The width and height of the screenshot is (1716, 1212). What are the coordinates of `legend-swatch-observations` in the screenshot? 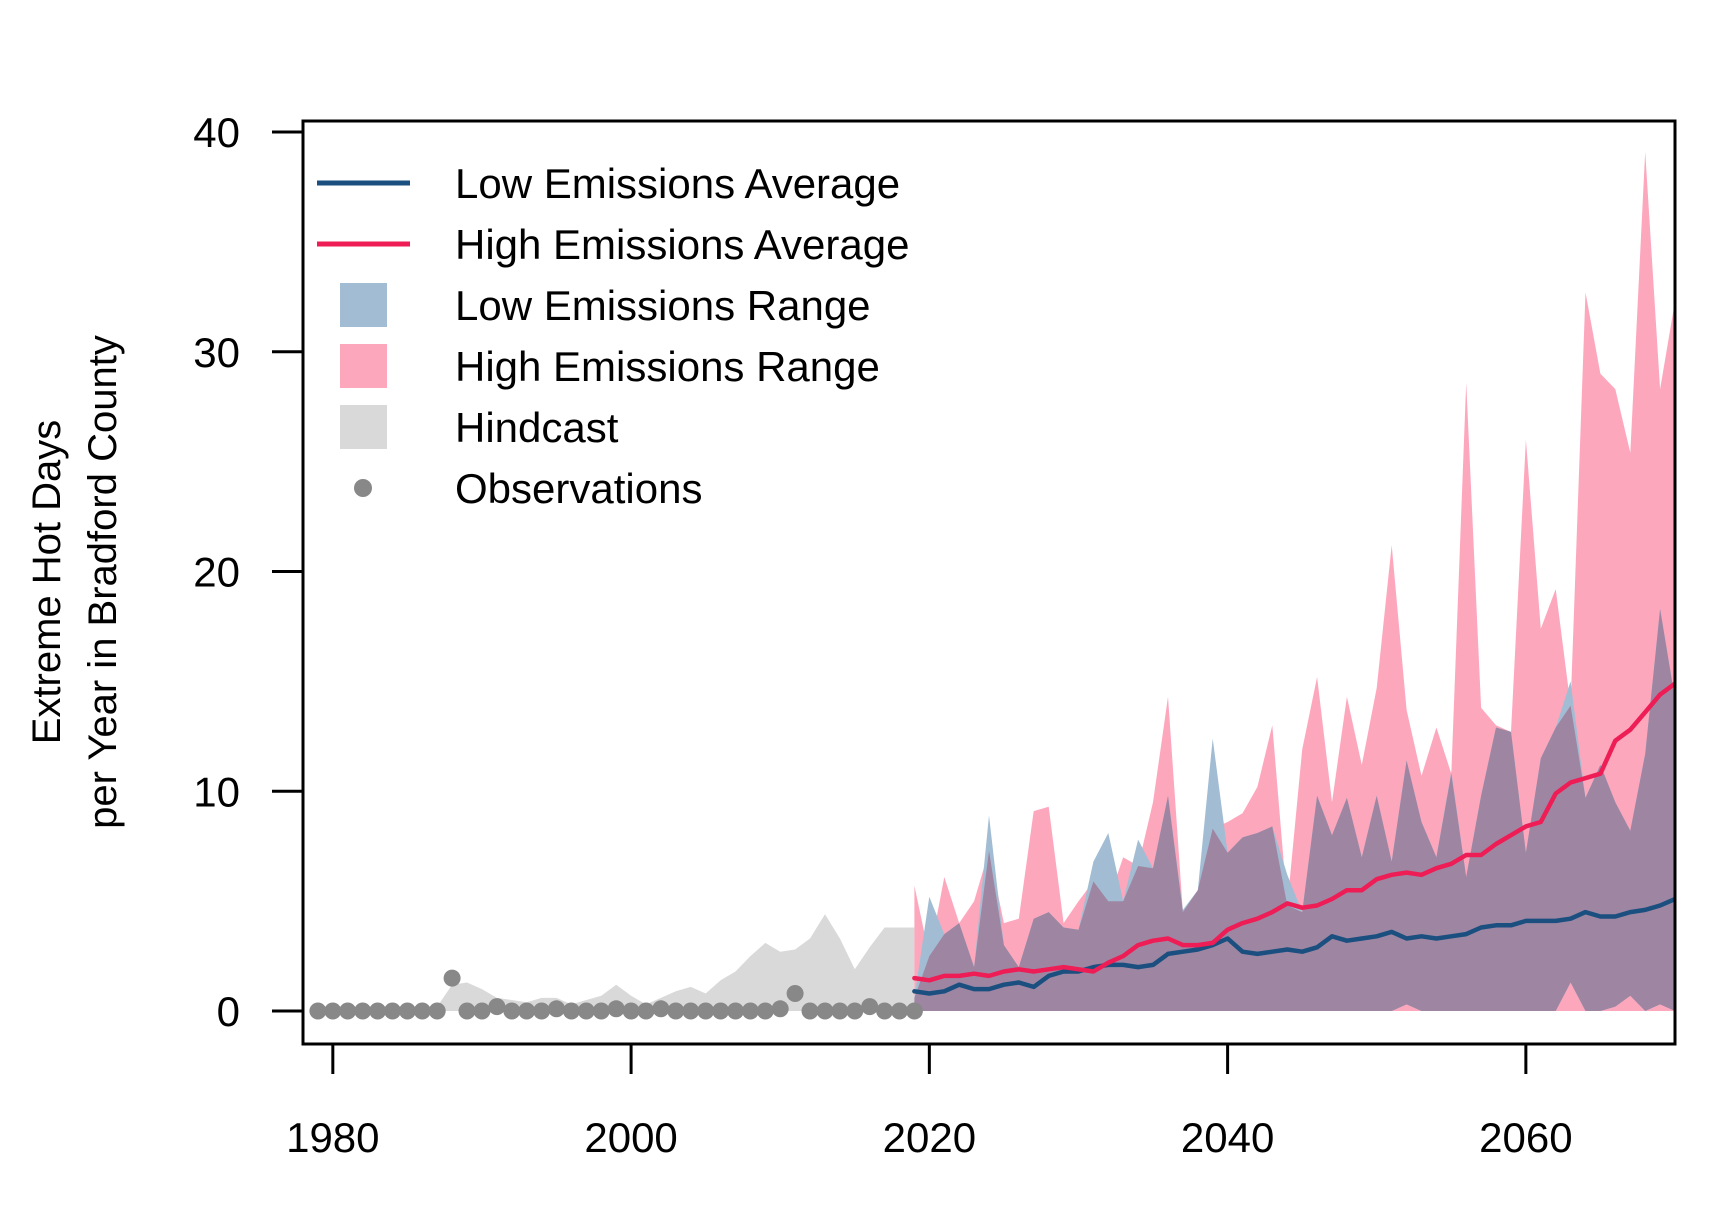 It's located at (363, 488).